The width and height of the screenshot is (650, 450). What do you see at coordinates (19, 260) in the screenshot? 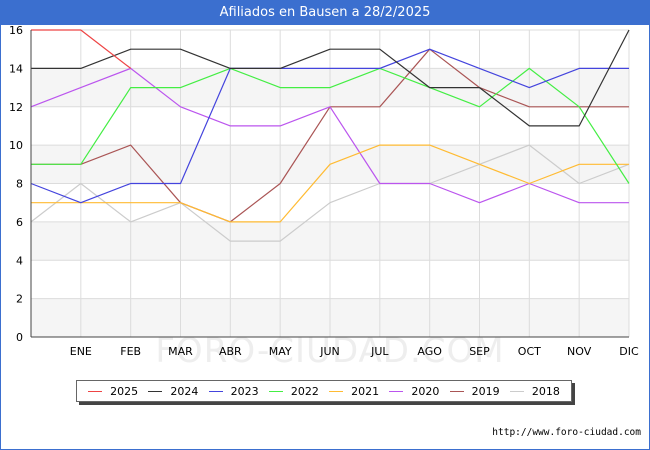
I see `y-tick-label: 4` at bounding box center [19, 260].